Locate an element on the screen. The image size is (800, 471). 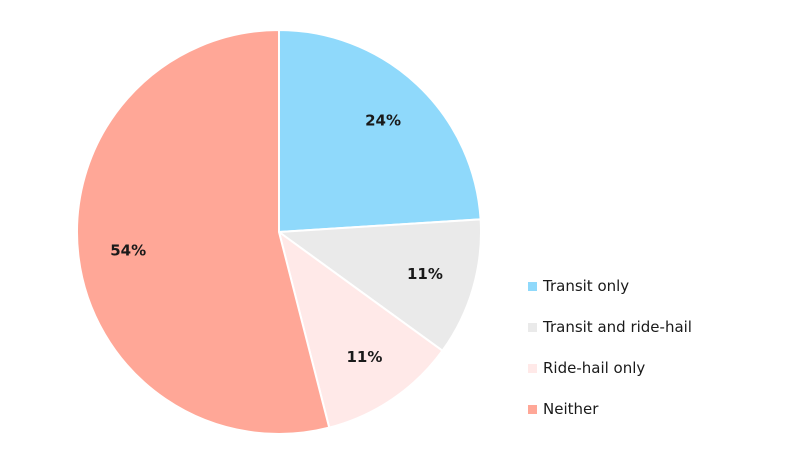
legend-label-transit-and-ride-hail: Transit and ride-hail is located at coordinates (617, 327).